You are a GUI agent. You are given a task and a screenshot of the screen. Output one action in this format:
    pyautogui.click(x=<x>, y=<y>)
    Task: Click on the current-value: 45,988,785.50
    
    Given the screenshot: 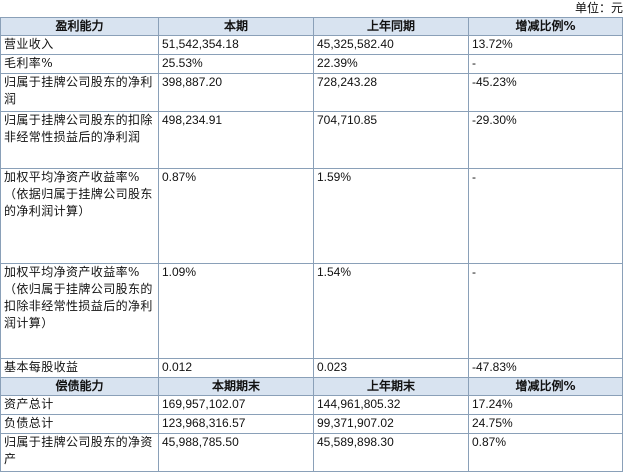 What is the action you would take?
    pyautogui.click(x=236, y=452)
    